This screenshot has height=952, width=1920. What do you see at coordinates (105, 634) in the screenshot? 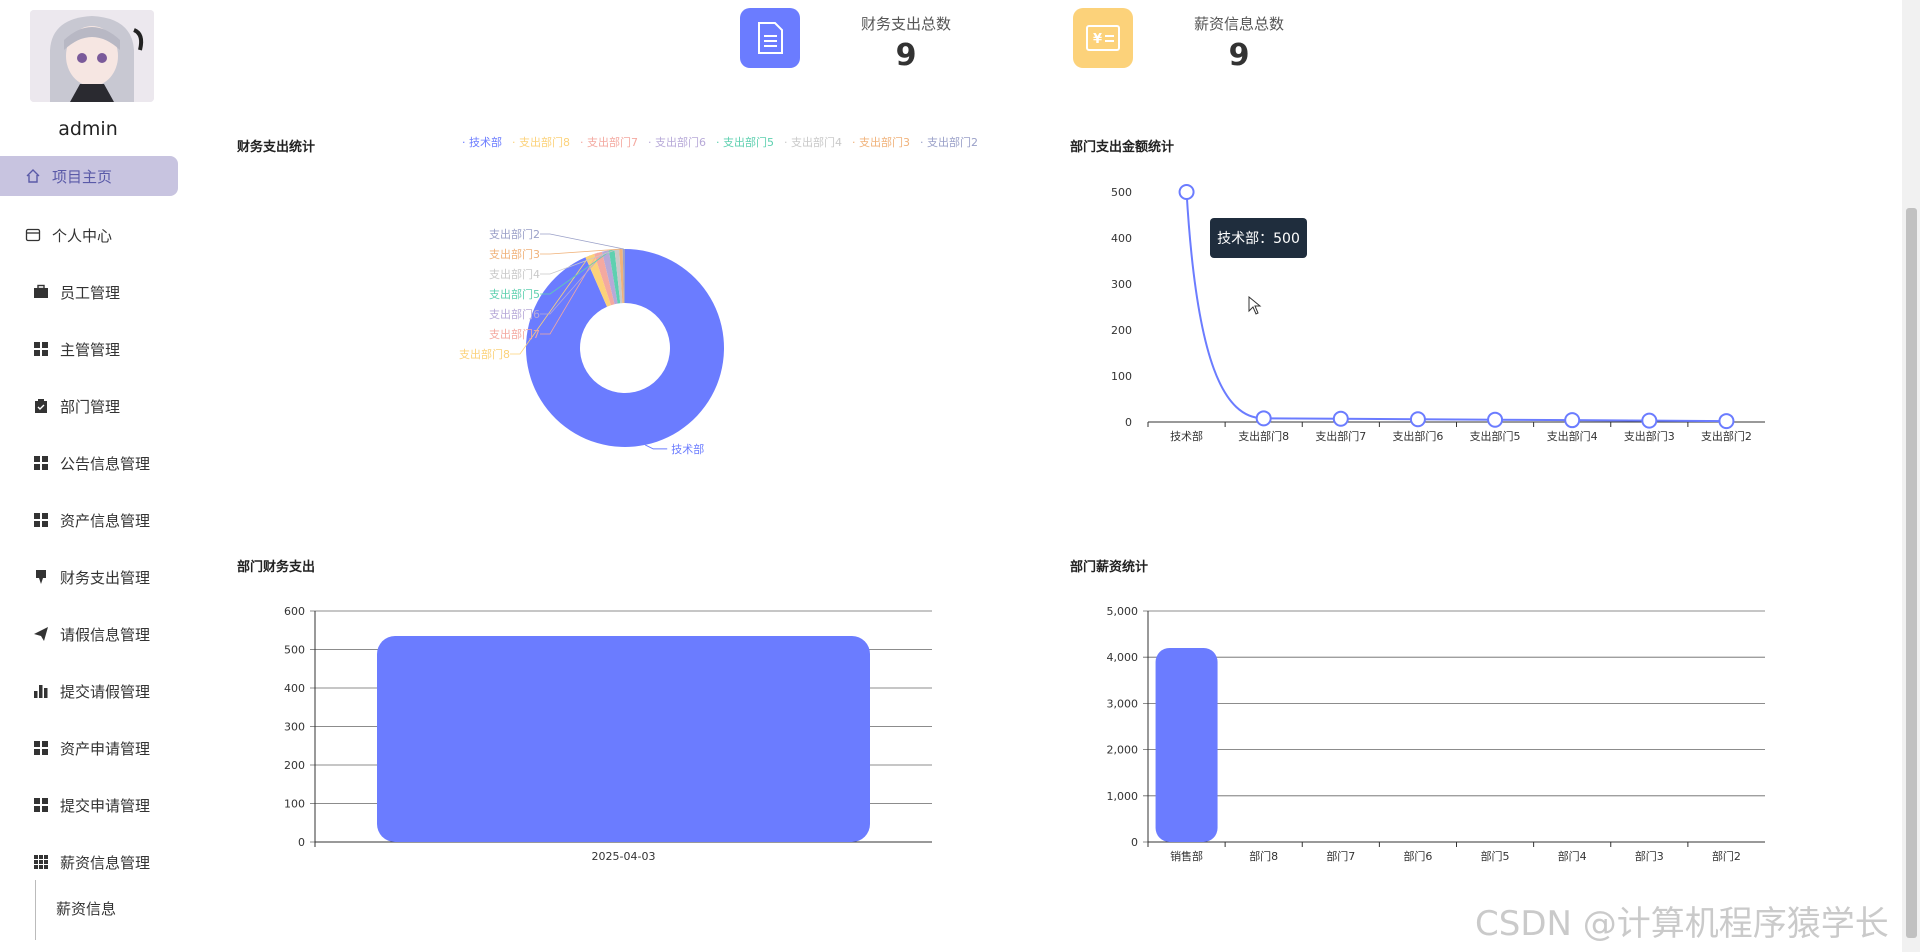
I see `sidebar-item-label: 请假信息管理` at bounding box center [105, 634].